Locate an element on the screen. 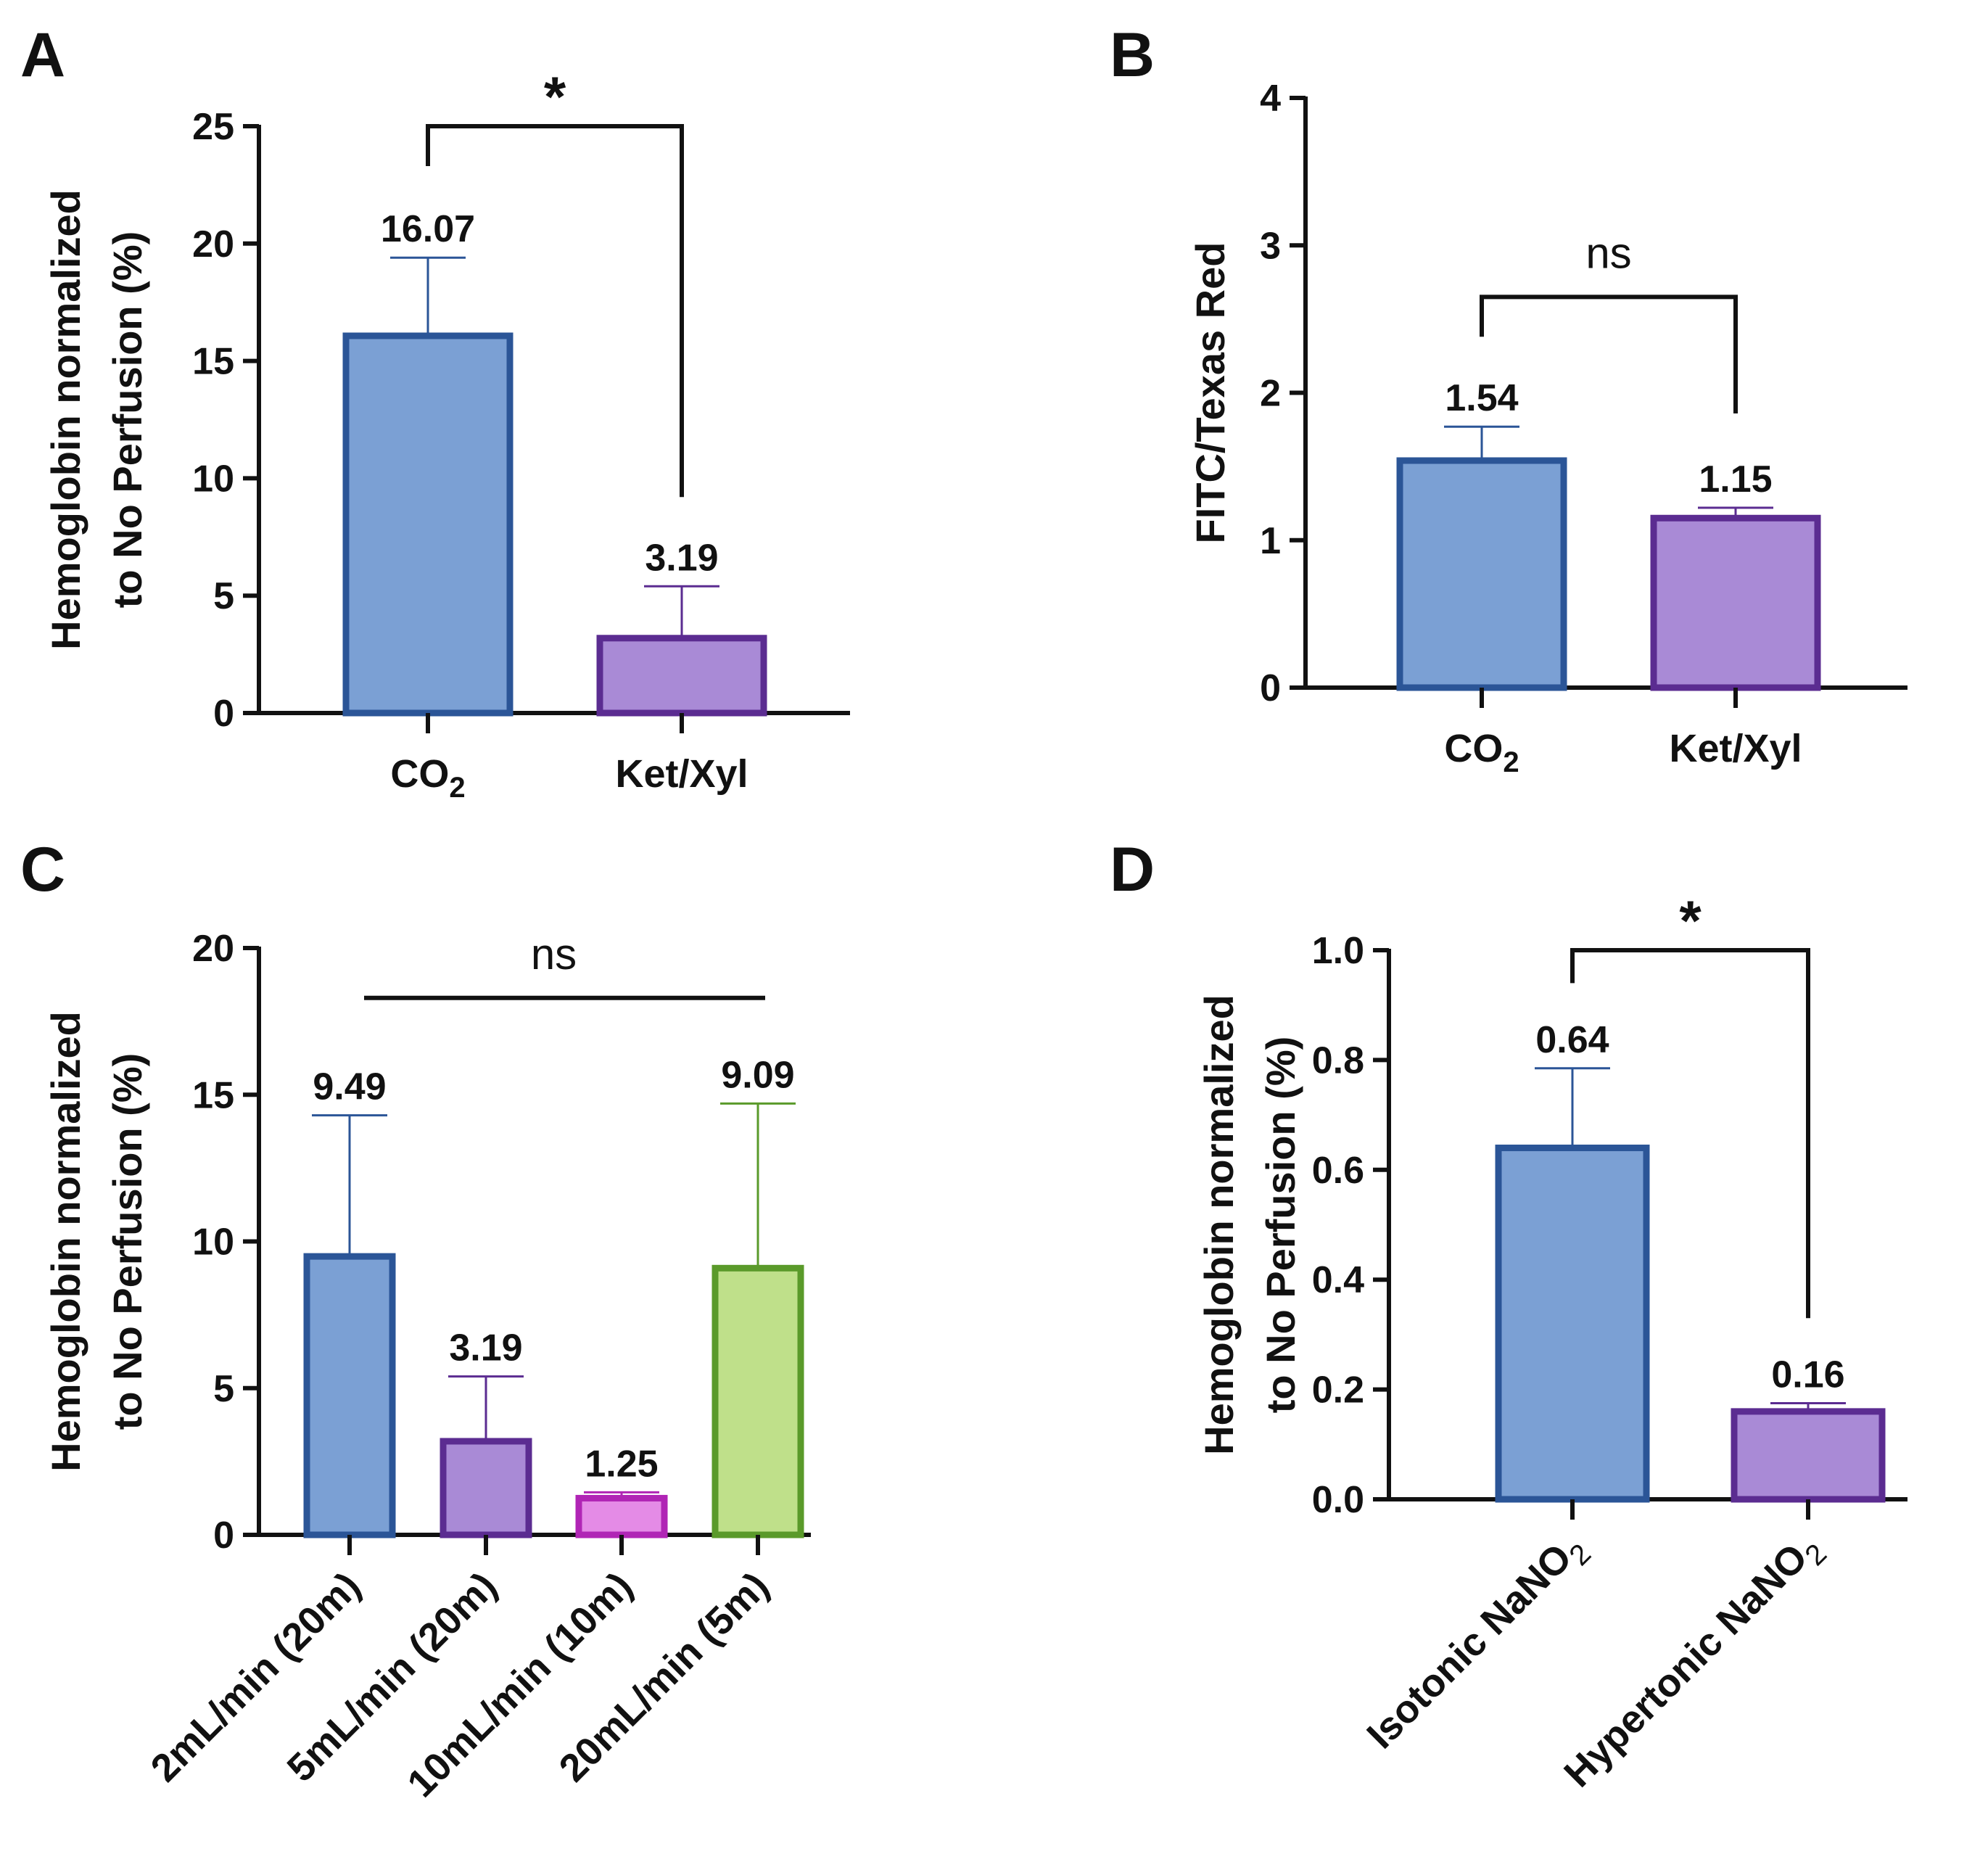 The height and width of the screenshot is (1854, 1988). panel-letter-a: A is located at coordinates (42, 55).